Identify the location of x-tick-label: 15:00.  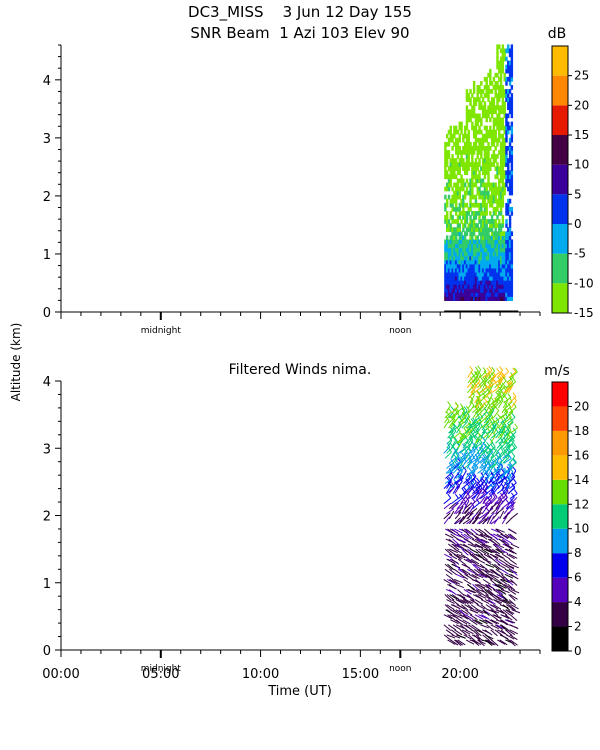
(360, 674).